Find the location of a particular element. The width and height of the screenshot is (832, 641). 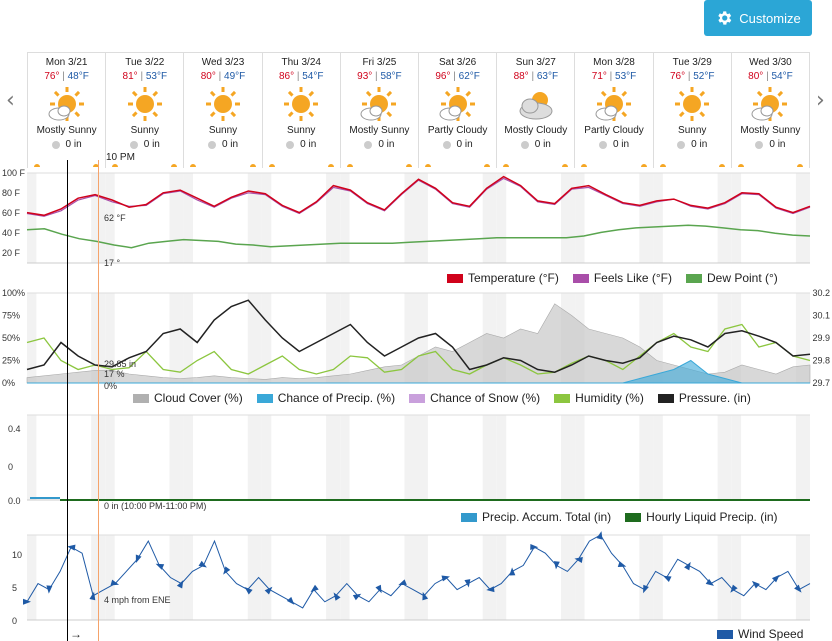

next-arrow-icon: › is located at coordinates (820, 100).